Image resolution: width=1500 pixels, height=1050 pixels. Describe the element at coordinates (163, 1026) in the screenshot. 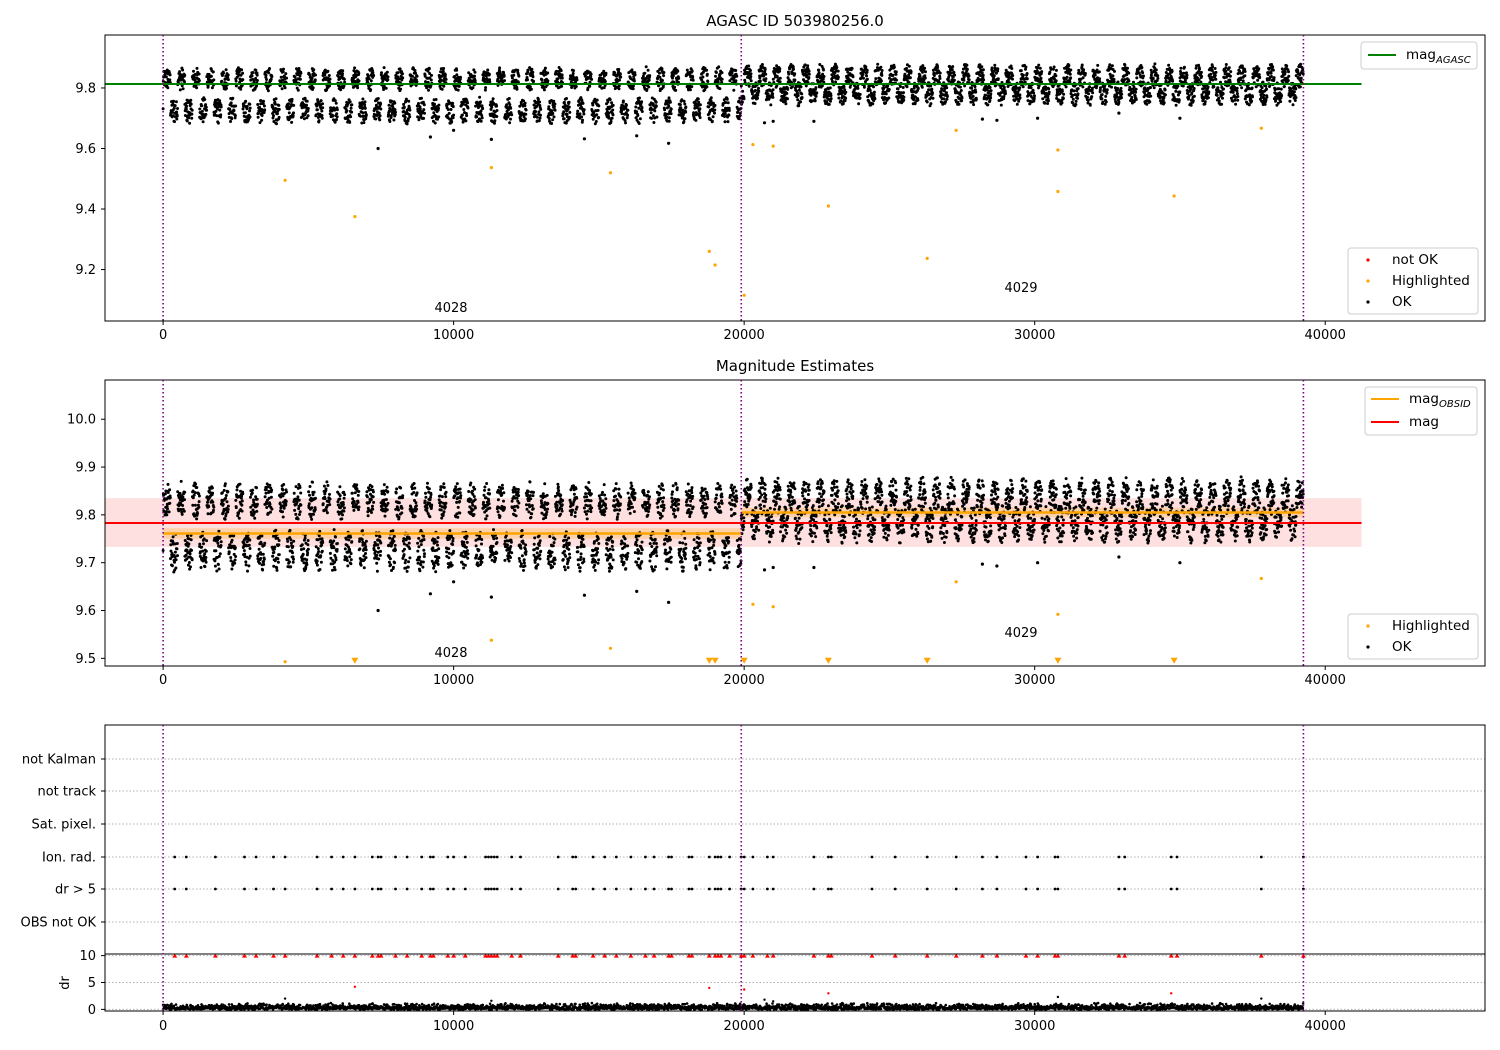

I see `x-tick-label: 0` at that location.